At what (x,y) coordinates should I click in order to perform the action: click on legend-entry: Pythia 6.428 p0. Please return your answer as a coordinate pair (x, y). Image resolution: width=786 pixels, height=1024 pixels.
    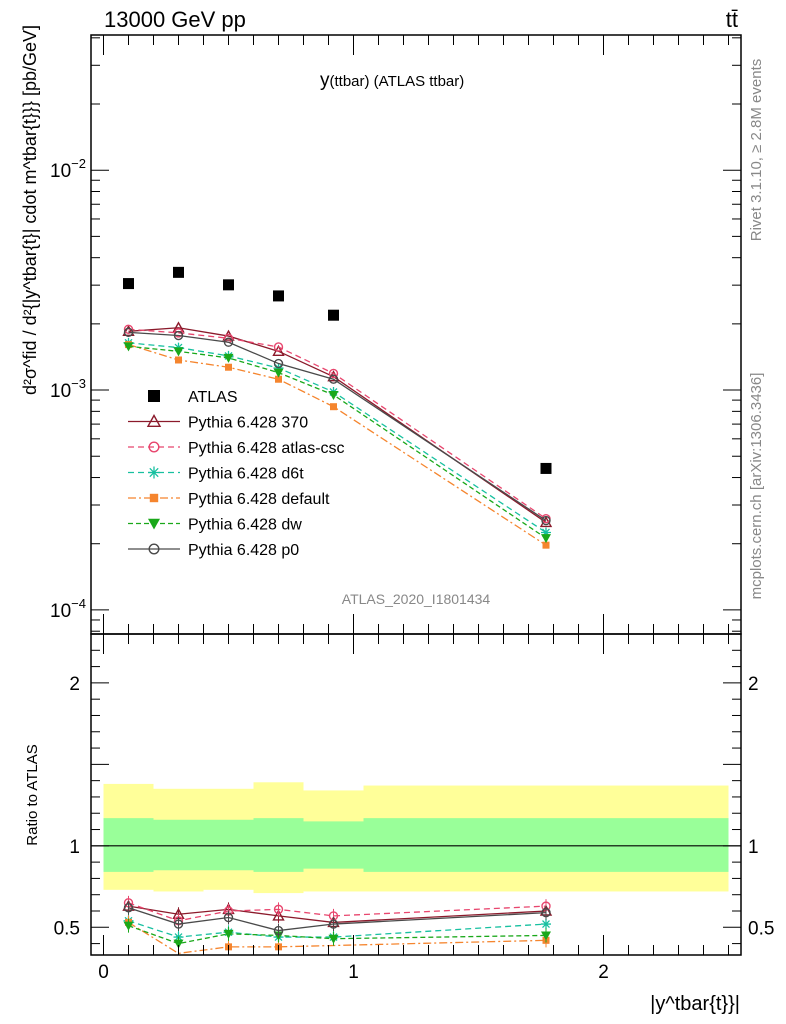
    Looking at the image, I should click on (213, 550).